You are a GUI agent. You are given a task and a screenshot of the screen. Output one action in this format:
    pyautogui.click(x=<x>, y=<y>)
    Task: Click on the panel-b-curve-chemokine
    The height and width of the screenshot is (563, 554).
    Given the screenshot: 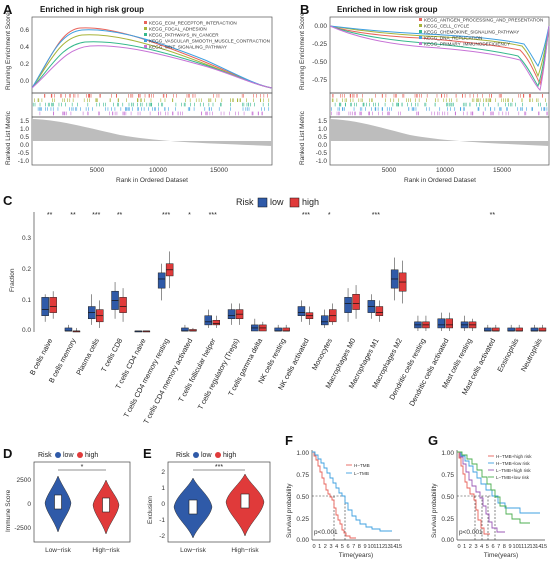 What is the action you would take?
    pyautogui.click(x=439, y=56)
    